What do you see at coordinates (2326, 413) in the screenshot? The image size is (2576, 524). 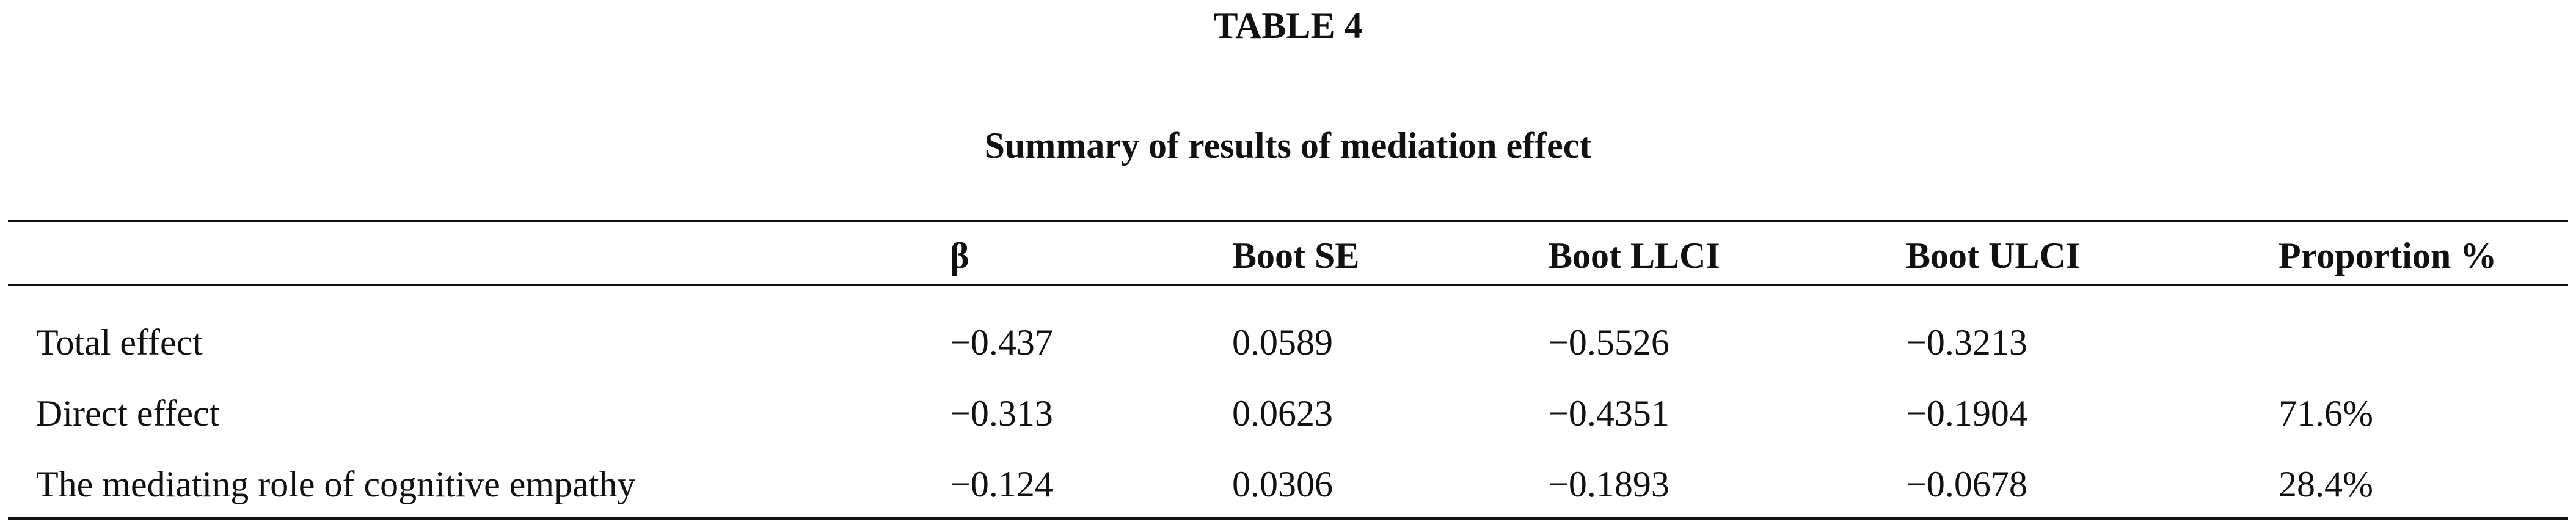 I see `cell: 71.6%` at bounding box center [2326, 413].